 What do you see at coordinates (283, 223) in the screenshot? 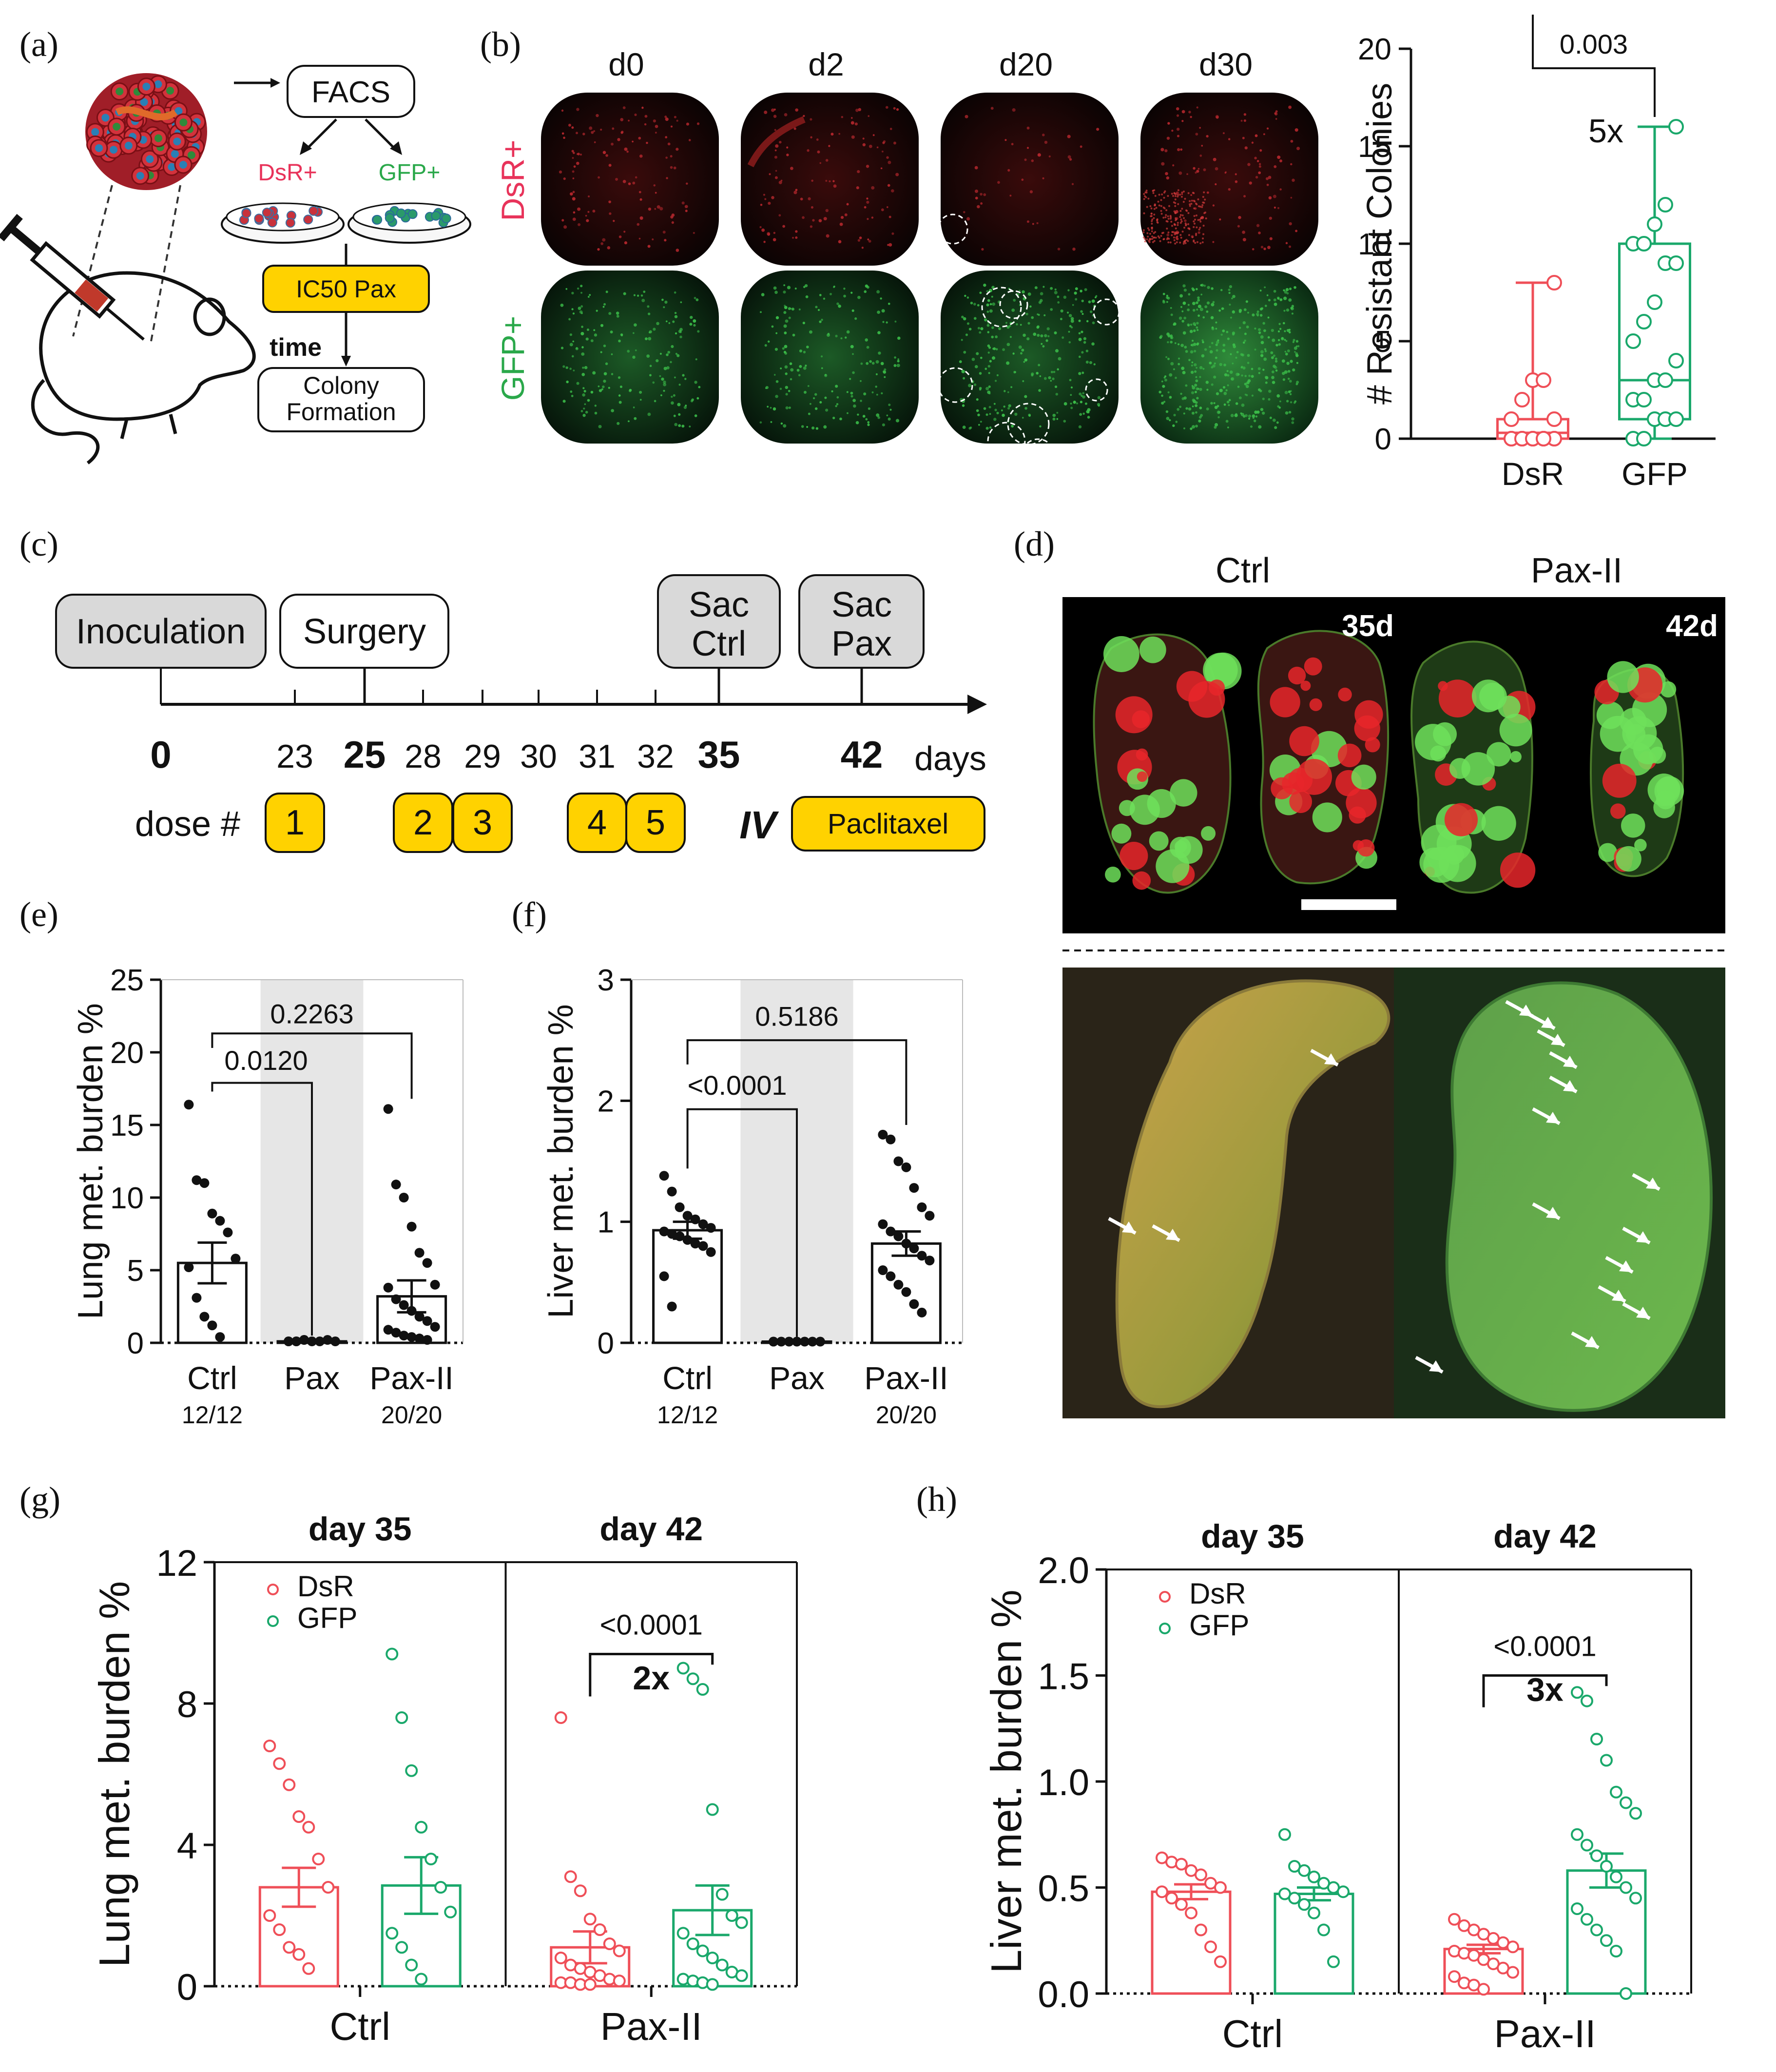
I see `dsr-dish-illustration` at bounding box center [283, 223].